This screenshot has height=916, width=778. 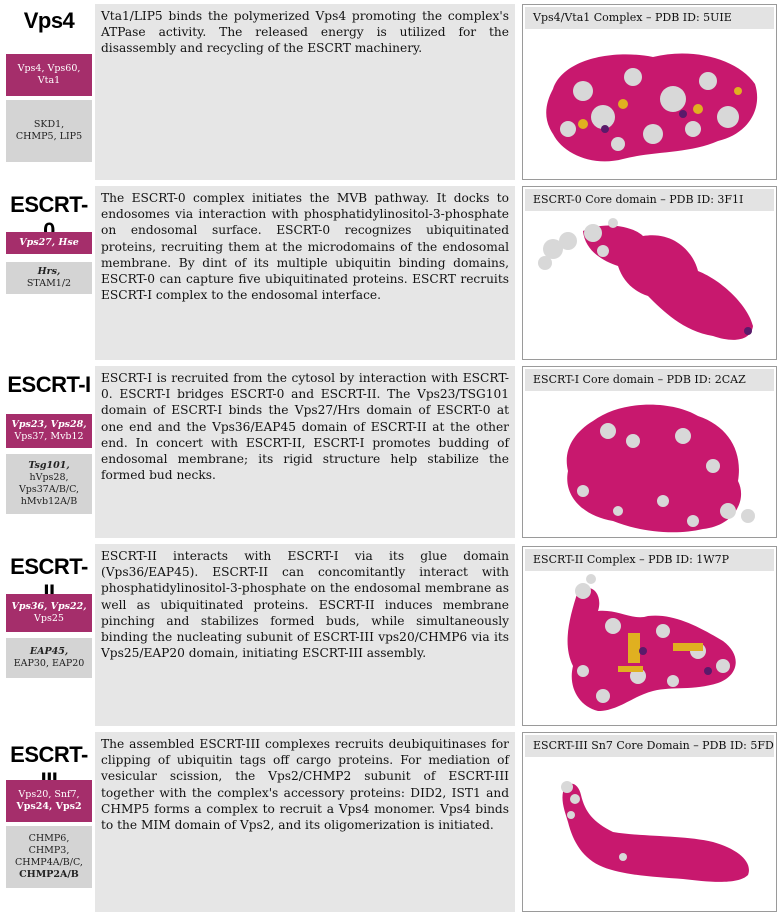 What do you see at coordinates (49, 131) in the screenshot?
I see `human-proteins: SKD1, CHMP5, LIP5` at bounding box center [49, 131].